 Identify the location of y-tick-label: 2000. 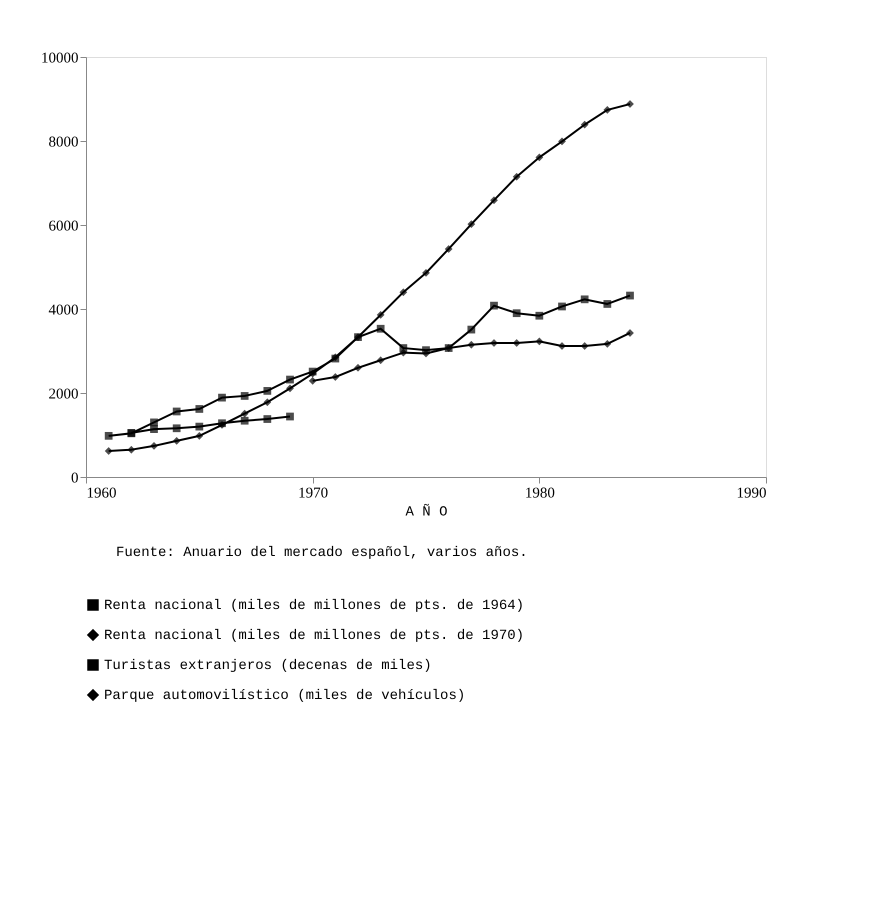
(63, 394).